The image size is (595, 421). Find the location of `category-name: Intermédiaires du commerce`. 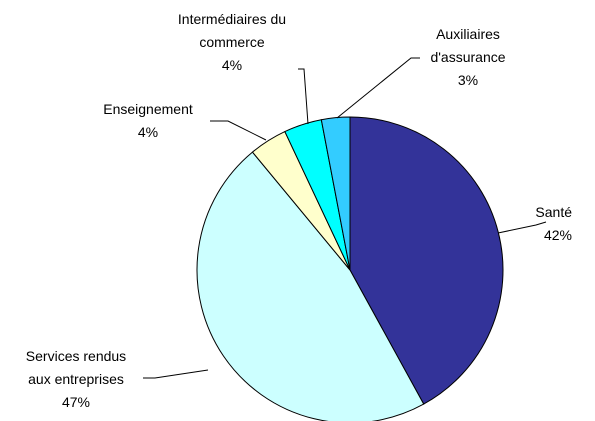

category-name: Intermédiaires du commerce is located at coordinates (232, 30).